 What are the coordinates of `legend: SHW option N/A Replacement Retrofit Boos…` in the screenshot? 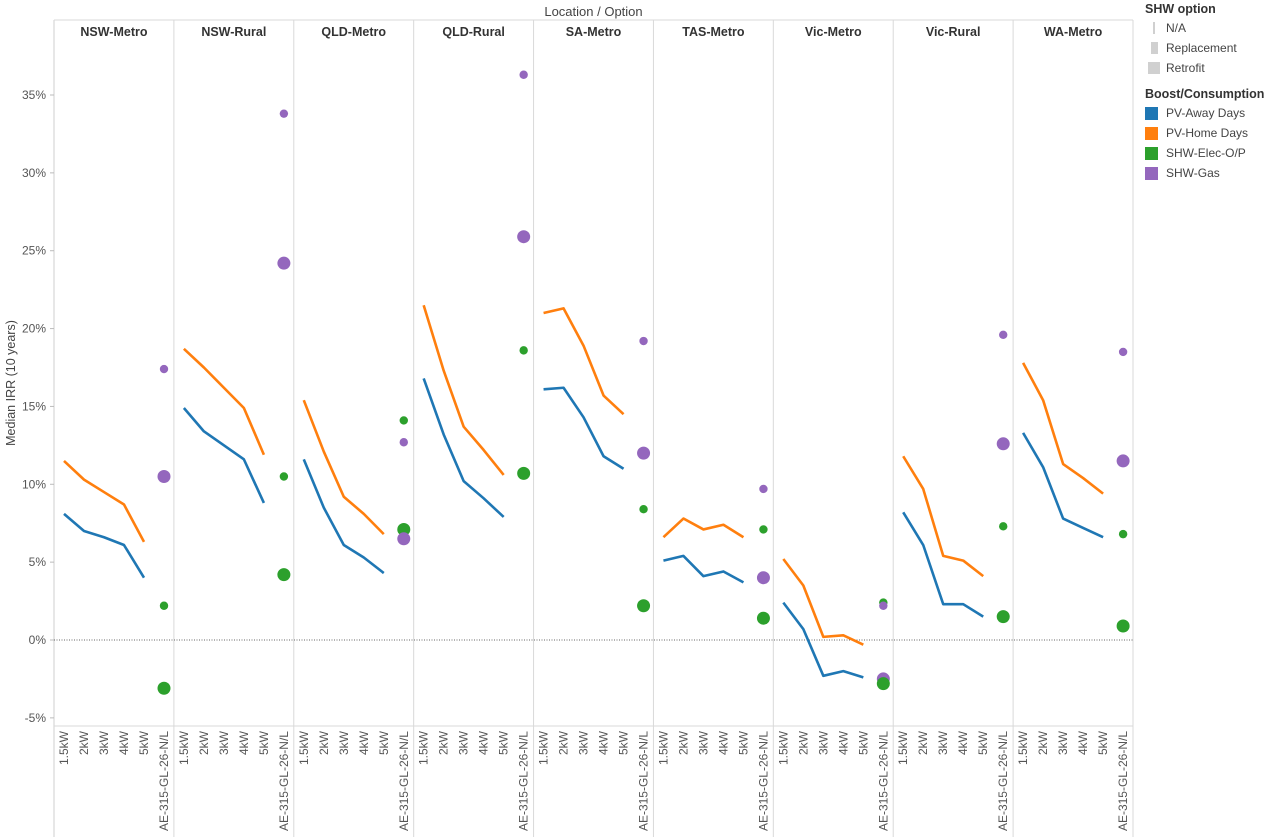 It's located at (1212, 92).